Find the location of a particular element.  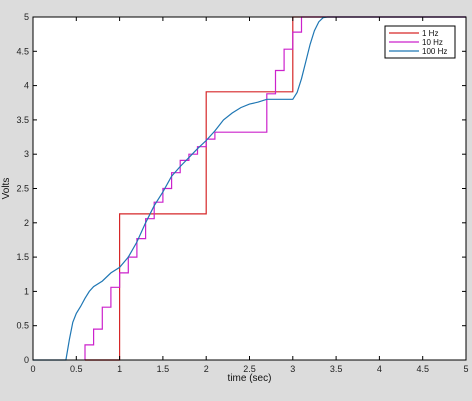

y-tick-label: 3.5 is located at coordinates (22, 120).